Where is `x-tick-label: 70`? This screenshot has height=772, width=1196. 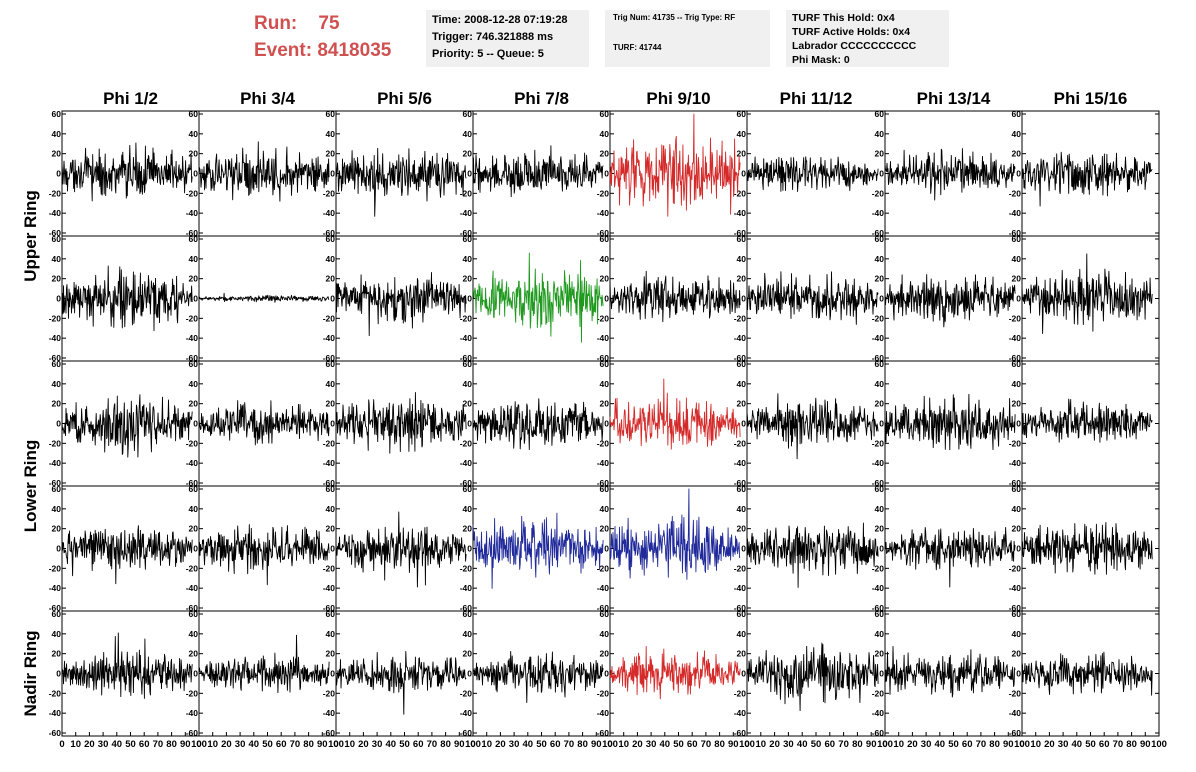
x-tick-label: 70 is located at coordinates (295, 744).